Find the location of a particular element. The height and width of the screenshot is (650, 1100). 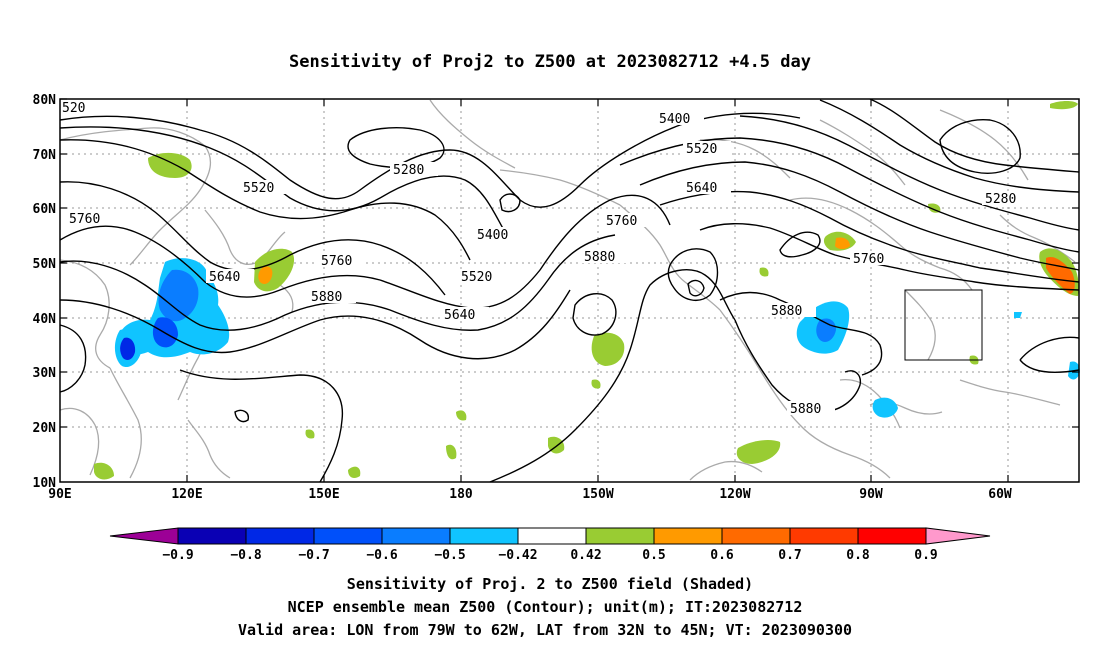

lat-label: 50N is located at coordinates (45, 264).